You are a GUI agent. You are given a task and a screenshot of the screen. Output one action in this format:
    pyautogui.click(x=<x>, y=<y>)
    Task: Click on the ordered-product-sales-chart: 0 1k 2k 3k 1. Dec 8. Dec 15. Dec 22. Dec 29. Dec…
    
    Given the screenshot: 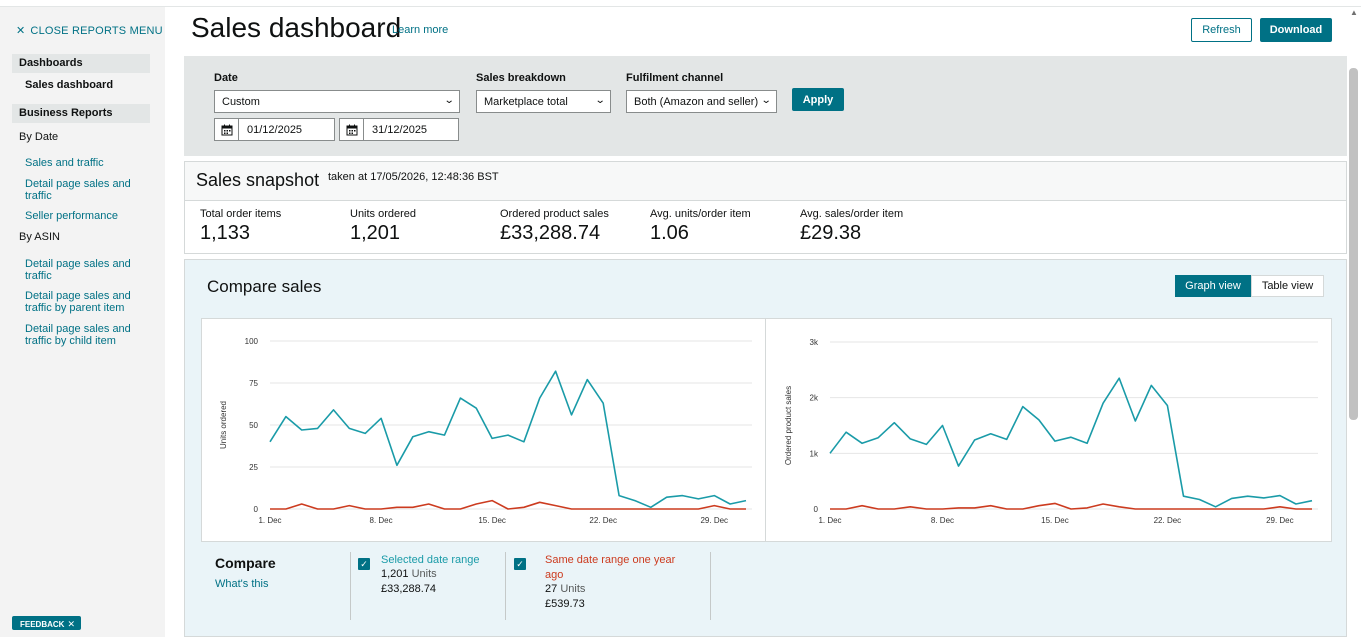 What is the action you would take?
    pyautogui.click(x=1051, y=431)
    